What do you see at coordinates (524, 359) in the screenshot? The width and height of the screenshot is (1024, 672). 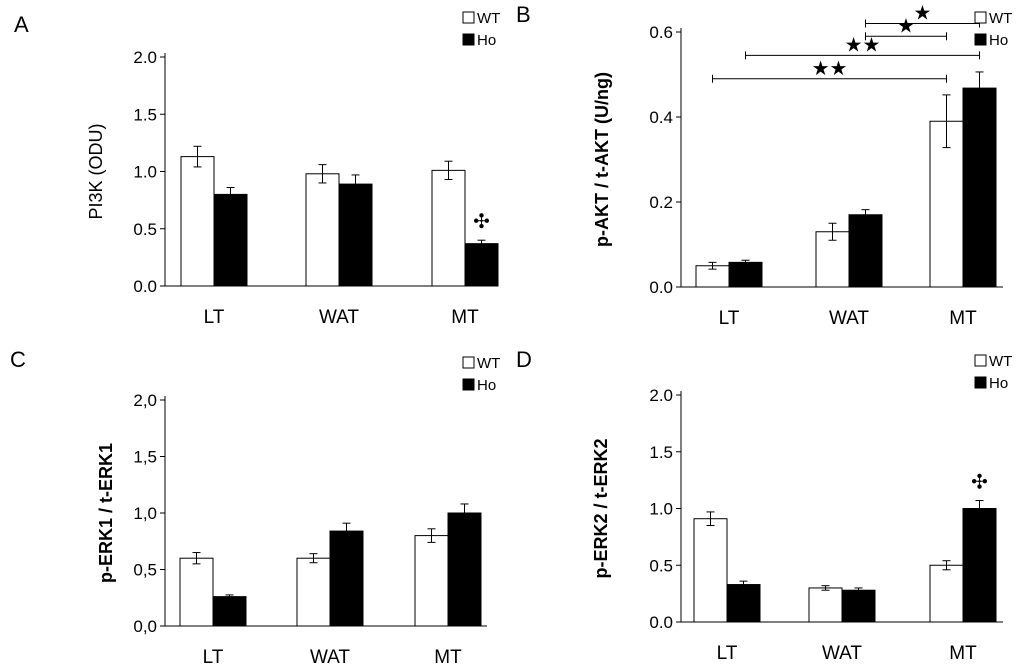 I see `panel-letter: D` at bounding box center [524, 359].